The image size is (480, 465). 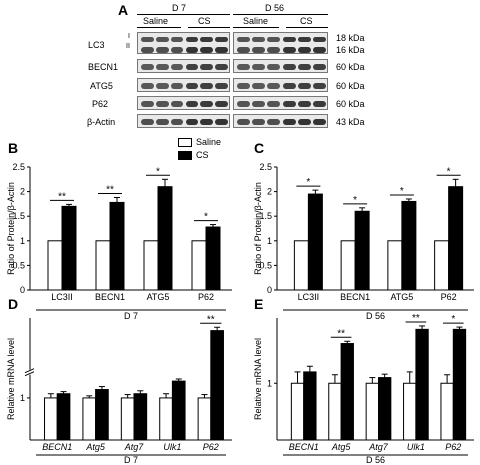 I want to click on day-header-d56: D 56, so click(x=275, y=8).